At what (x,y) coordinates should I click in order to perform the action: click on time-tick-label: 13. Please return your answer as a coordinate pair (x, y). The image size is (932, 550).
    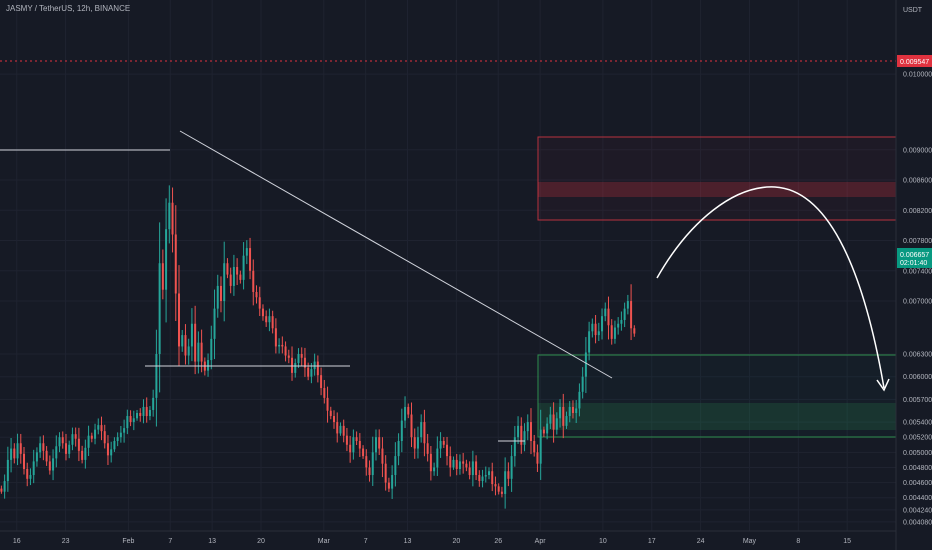
    Looking at the image, I should click on (212, 541).